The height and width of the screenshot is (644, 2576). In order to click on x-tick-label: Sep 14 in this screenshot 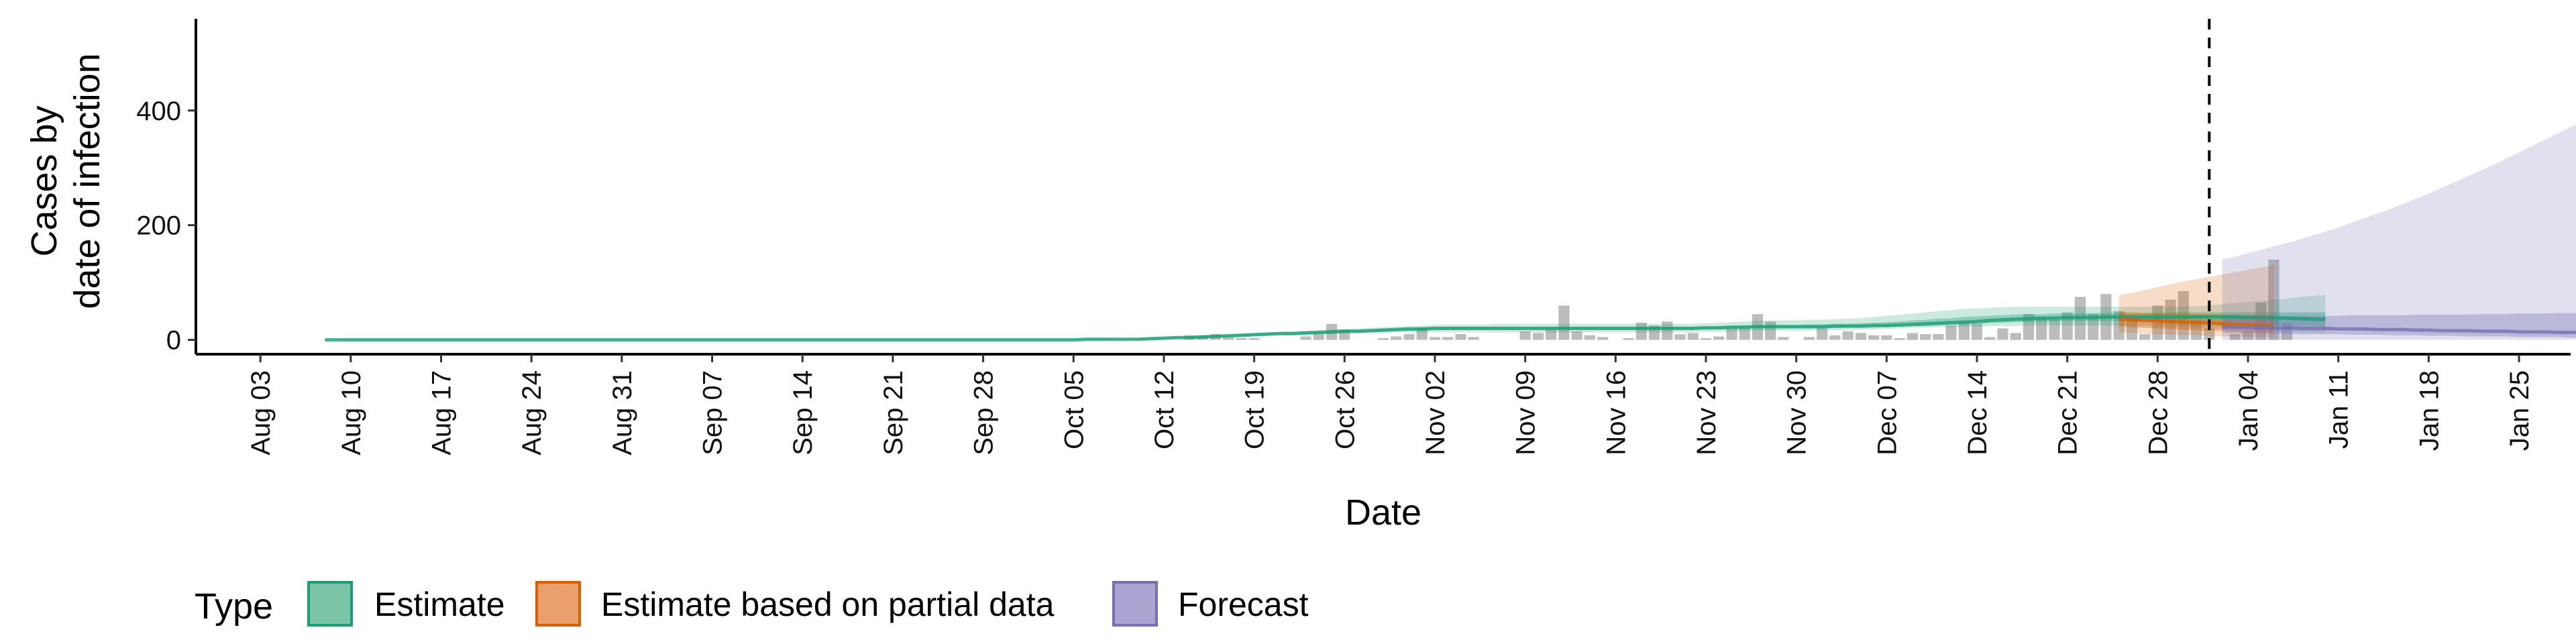, I will do `click(803, 412)`.